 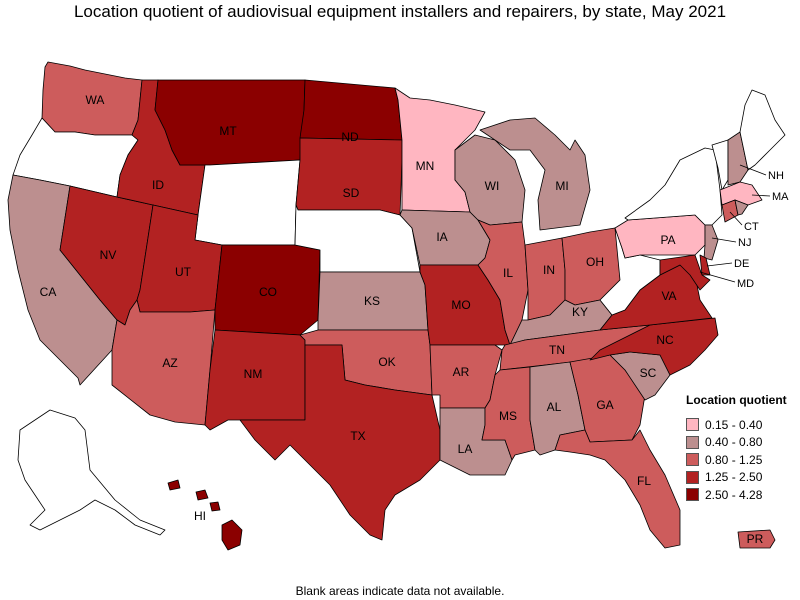 What do you see at coordinates (268, 292) in the screenshot?
I see `label-CO: CO` at bounding box center [268, 292].